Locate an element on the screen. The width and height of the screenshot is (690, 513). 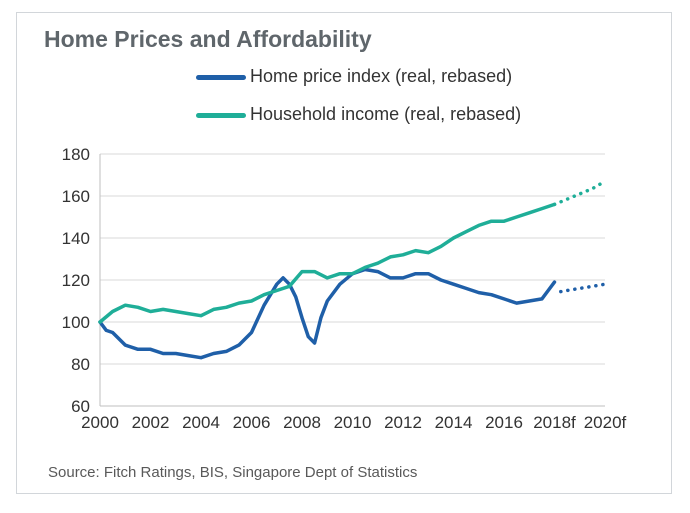
y-tick-label: 180 is located at coordinates (76, 154).